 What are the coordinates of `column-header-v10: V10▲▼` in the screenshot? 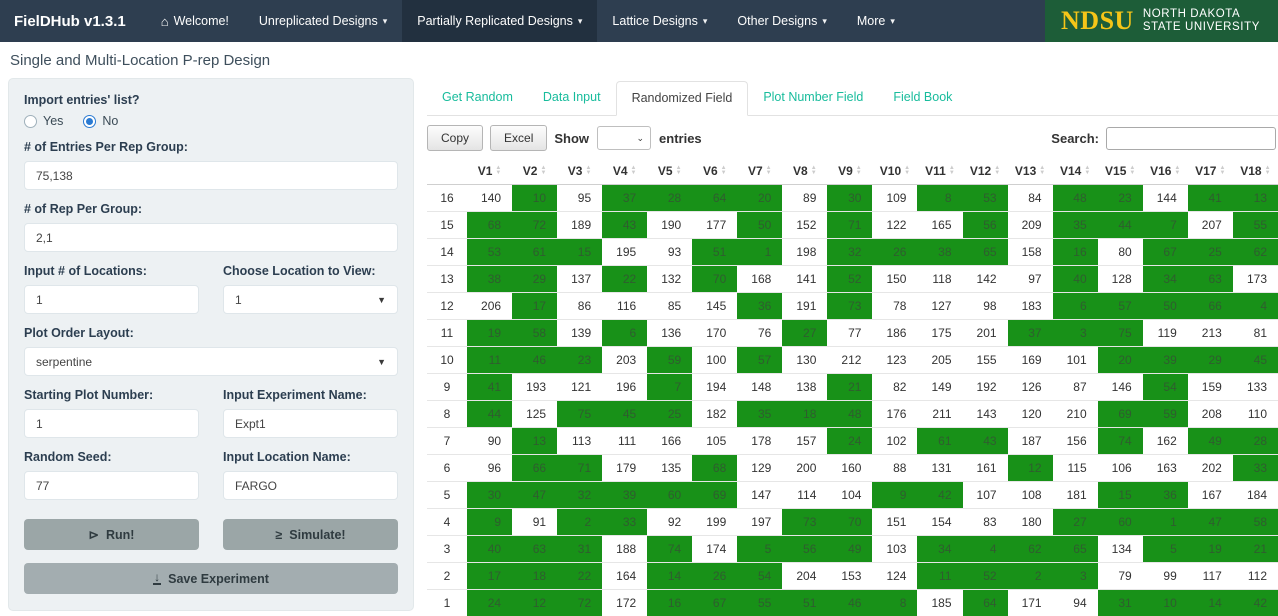 It's located at (894, 171).